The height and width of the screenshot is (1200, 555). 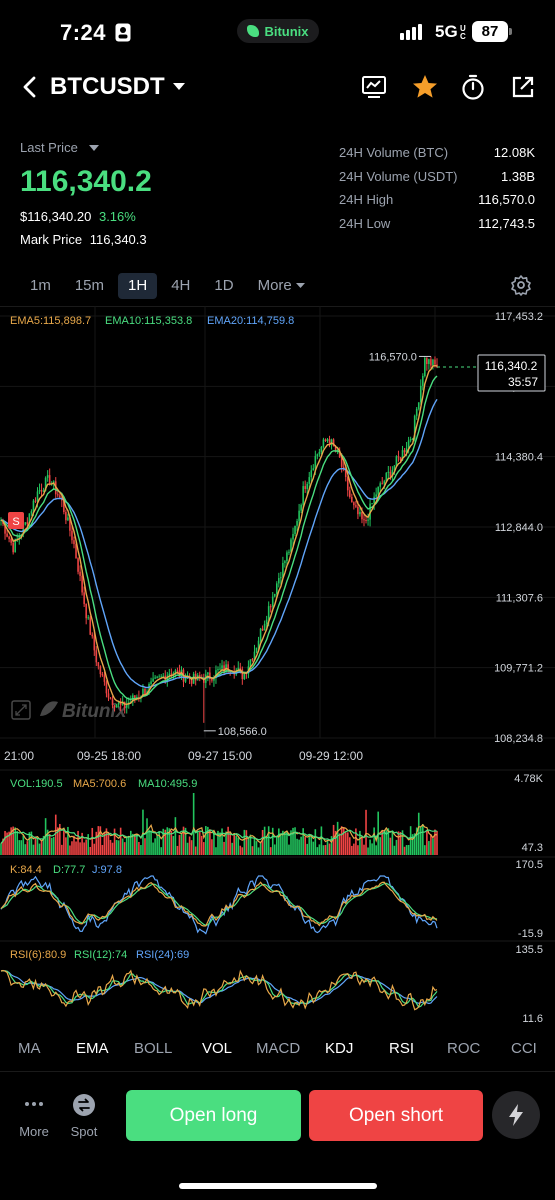 I want to click on tab-4h: 4H, so click(x=181, y=285).